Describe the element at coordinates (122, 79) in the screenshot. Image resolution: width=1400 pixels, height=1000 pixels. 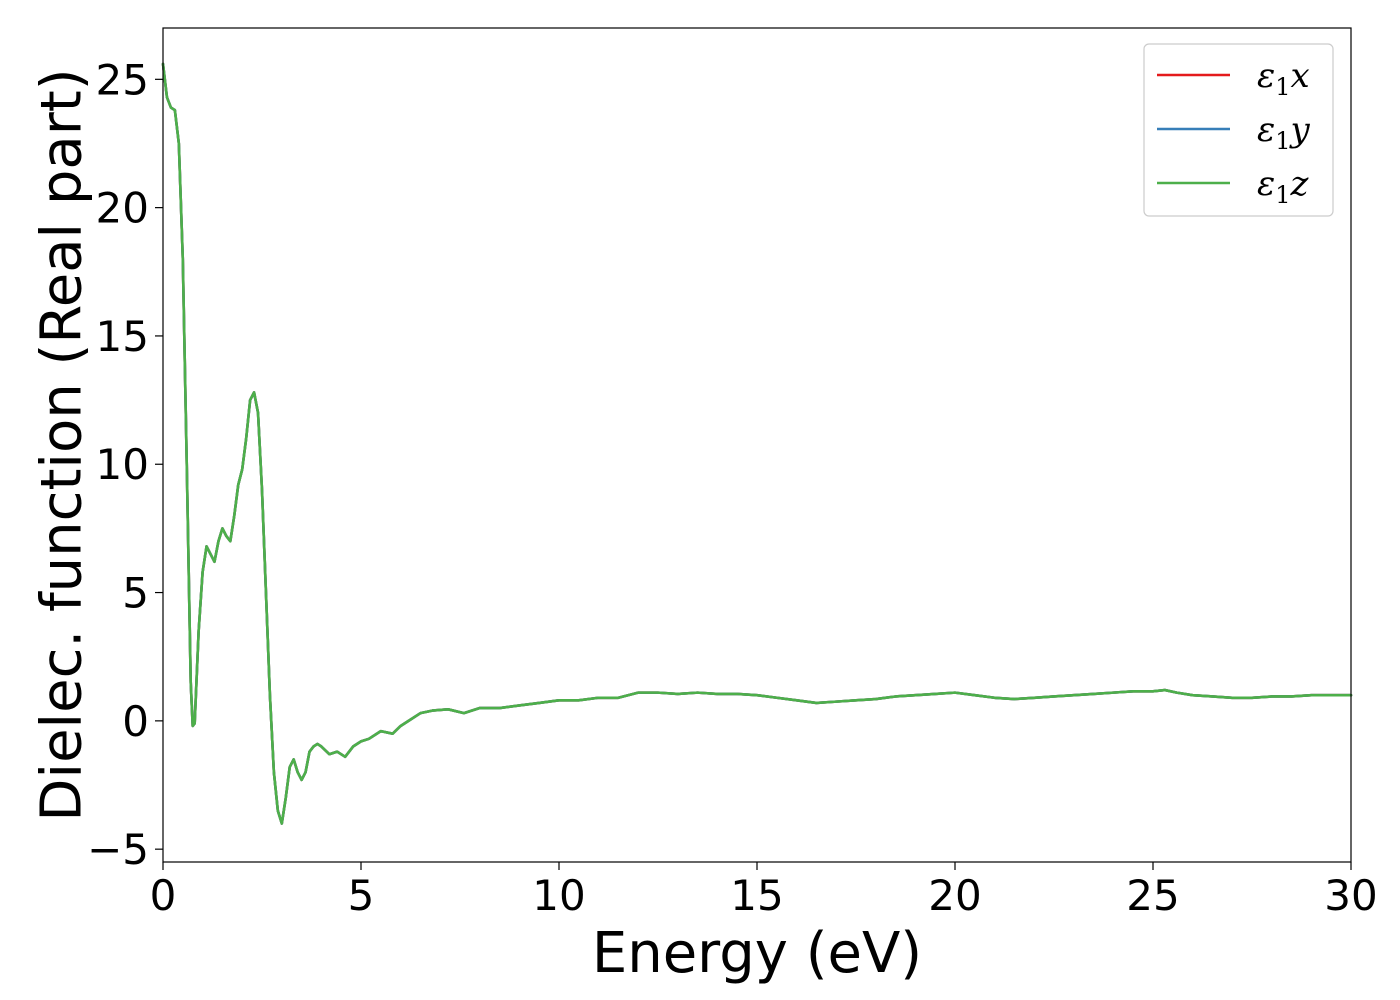
I see `y-tick-label: 25` at that location.